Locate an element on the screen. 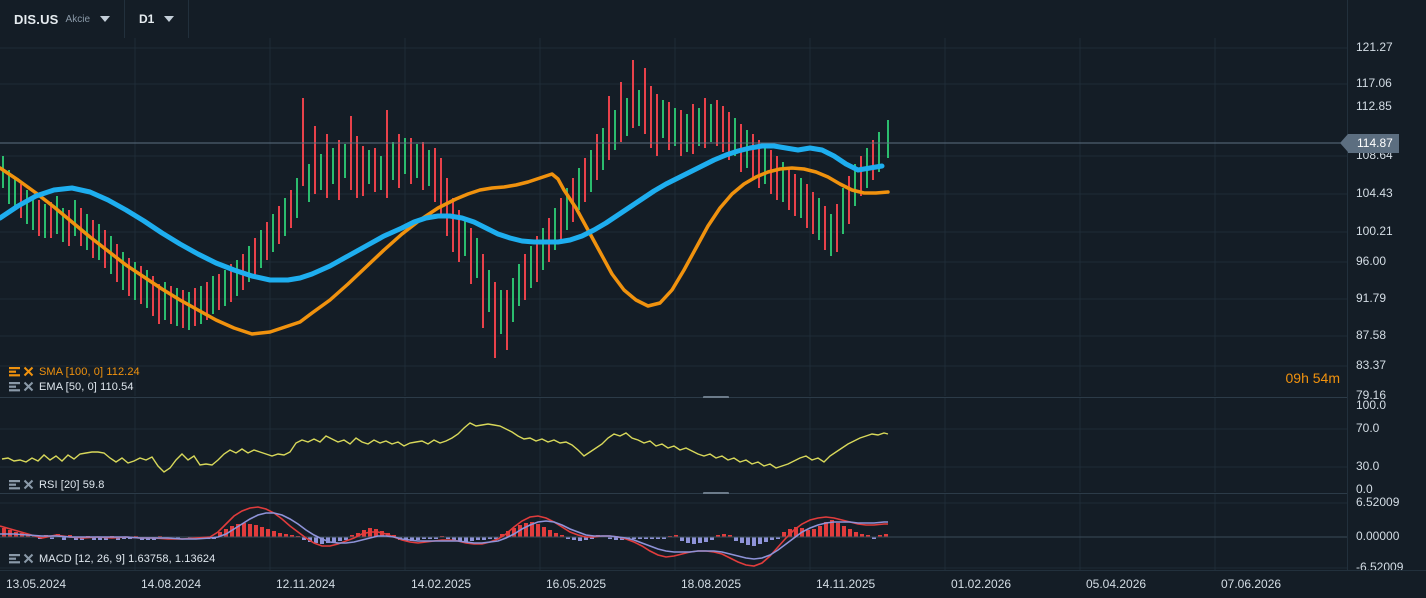 The width and height of the screenshot is (1426, 598). timeframe-selector: D1 is located at coordinates (157, 19).